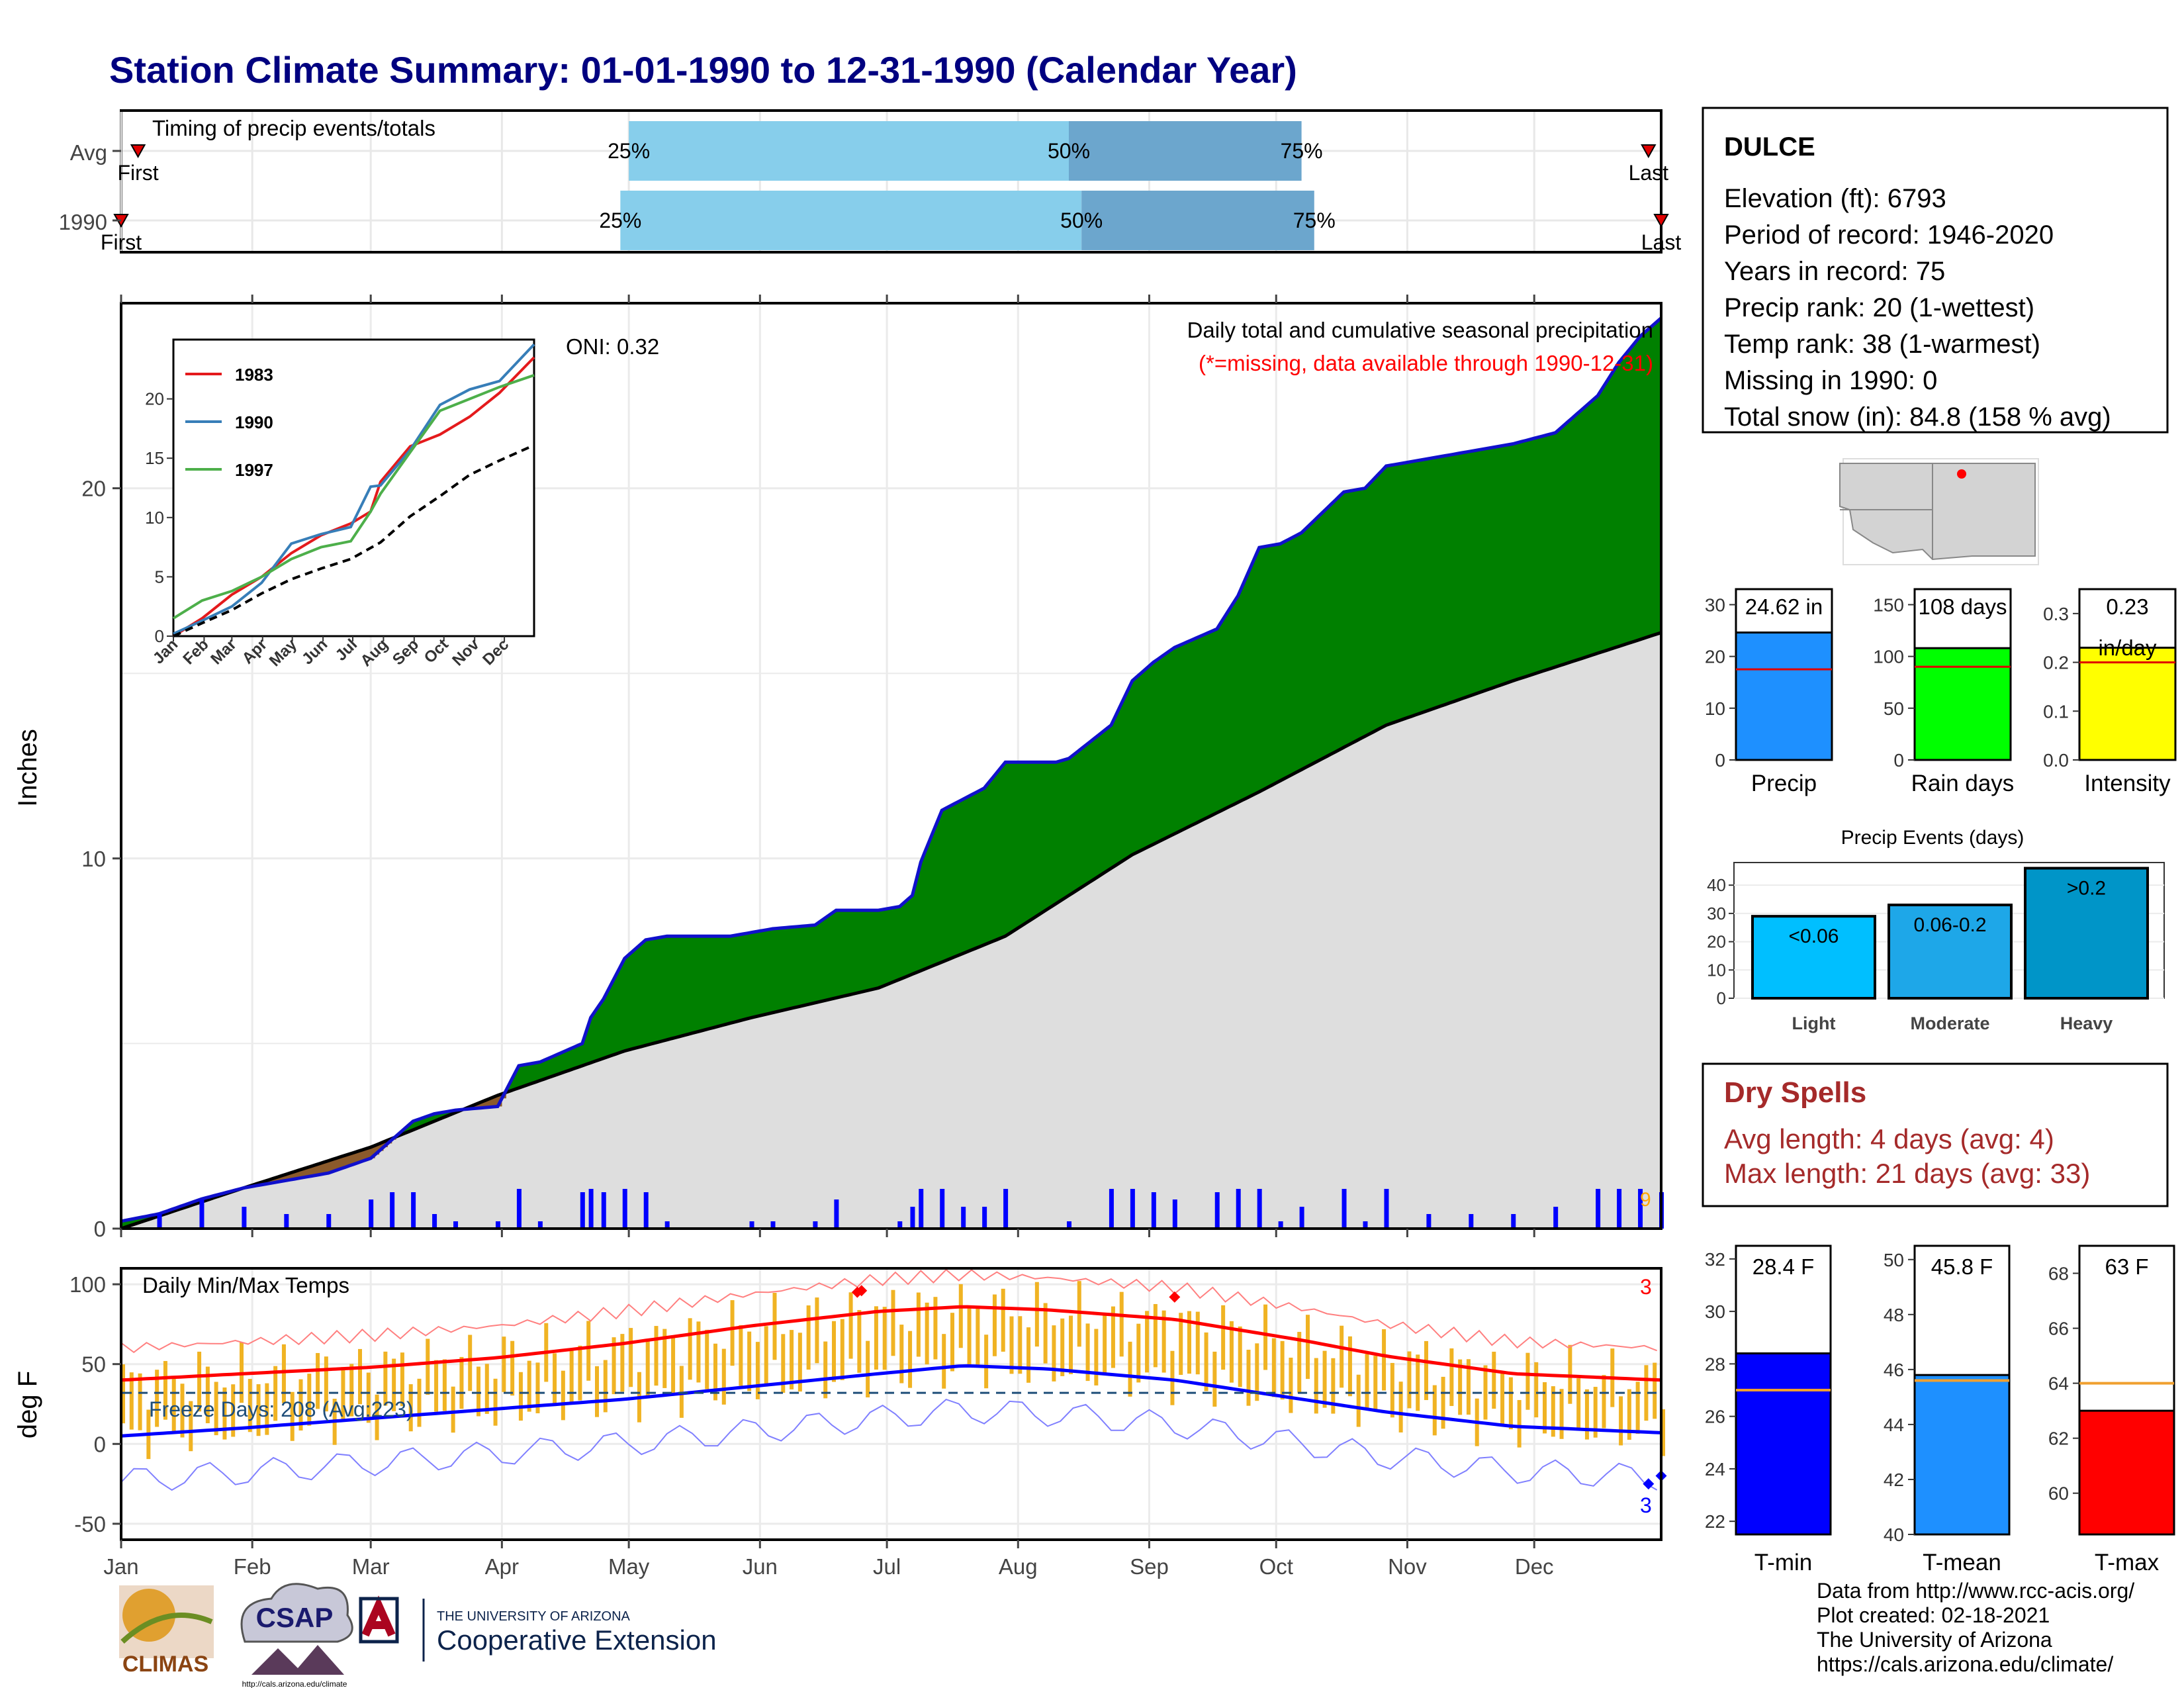 This screenshot has width=2184, height=1688. Describe the element at coordinates (1276, 1566) in the screenshot. I see `month-label: Oct` at that location.